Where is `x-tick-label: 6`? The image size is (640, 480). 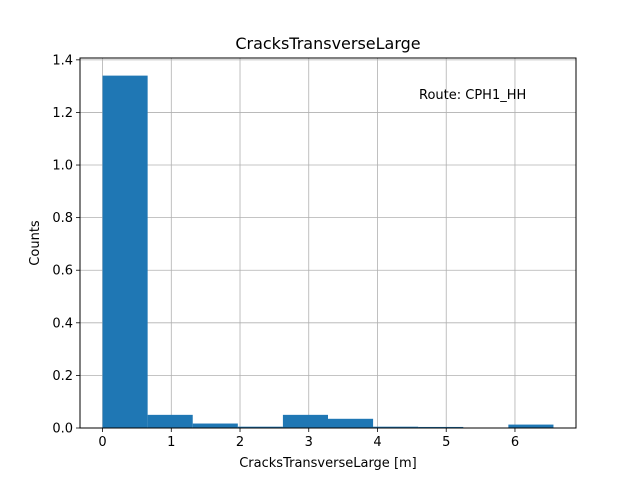
x-tick-label: 6 is located at coordinates (515, 442).